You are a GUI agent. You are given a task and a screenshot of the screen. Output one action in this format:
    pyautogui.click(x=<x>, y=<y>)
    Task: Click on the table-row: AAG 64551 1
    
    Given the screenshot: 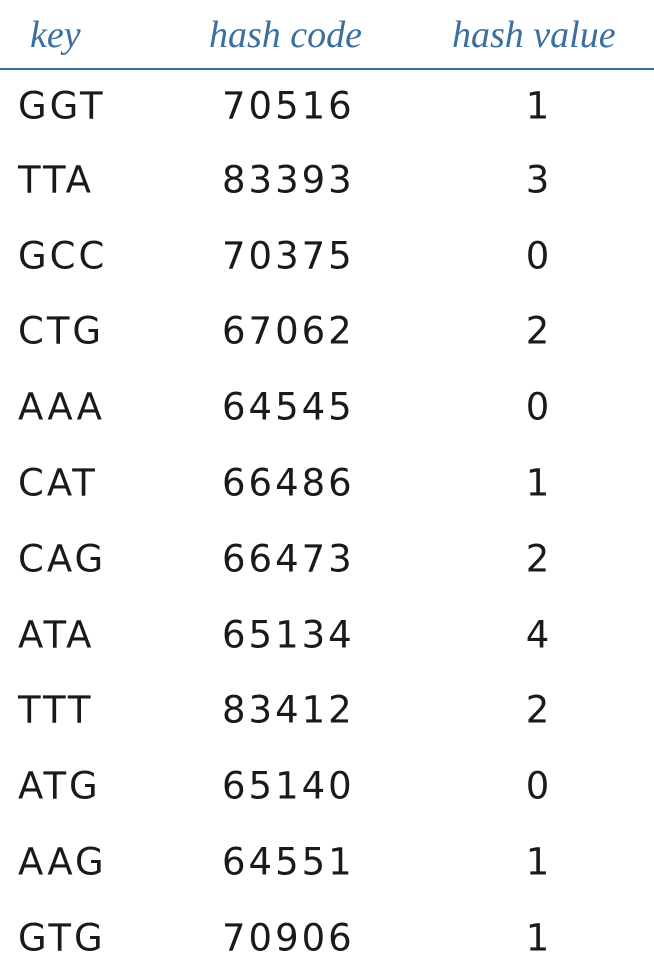 What is the action you would take?
    pyautogui.click(x=327, y=862)
    